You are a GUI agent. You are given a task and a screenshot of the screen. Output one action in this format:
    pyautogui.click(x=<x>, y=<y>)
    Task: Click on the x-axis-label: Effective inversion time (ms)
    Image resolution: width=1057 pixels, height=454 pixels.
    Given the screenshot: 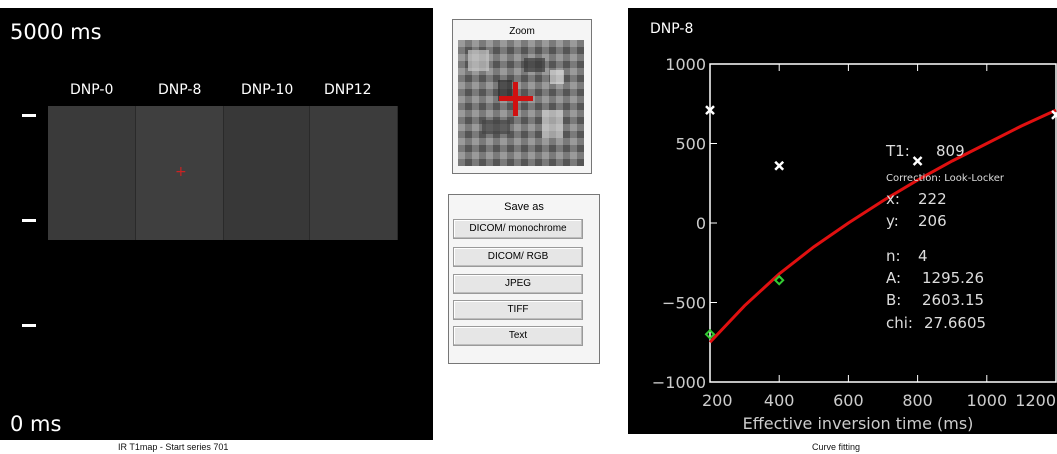 What is the action you would take?
    pyautogui.click(x=858, y=423)
    